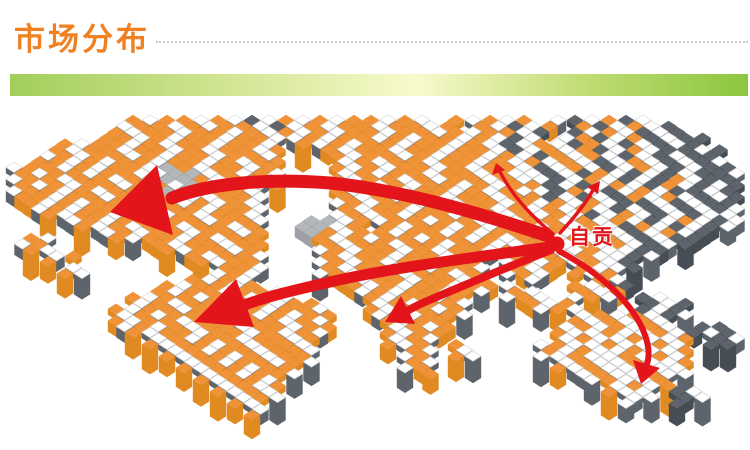 Image resolution: width=750 pixels, height=450 pixels. Describe the element at coordinates (479, 280) in the screenshot. I see `arrow-to-africa` at that location.